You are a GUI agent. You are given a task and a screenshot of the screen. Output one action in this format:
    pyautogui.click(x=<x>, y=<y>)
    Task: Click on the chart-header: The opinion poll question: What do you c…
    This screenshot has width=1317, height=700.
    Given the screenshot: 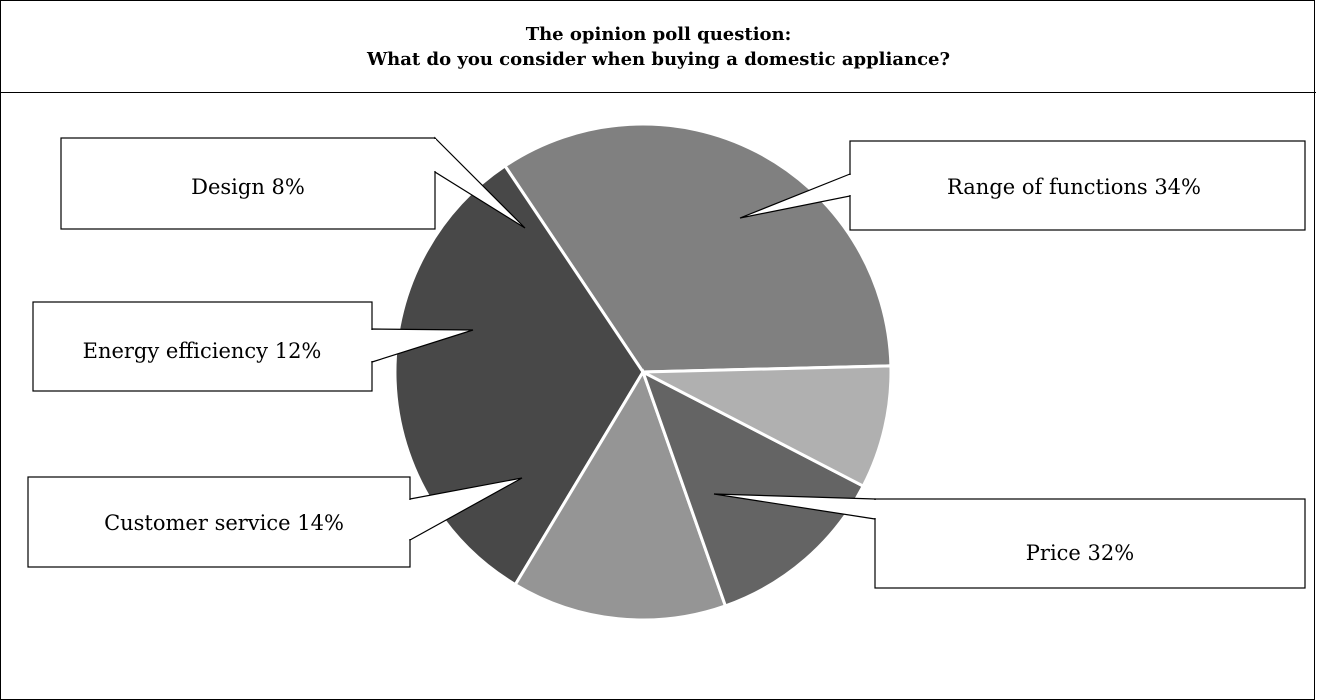 What is the action you would take?
    pyautogui.click(x=658, y=47)
    